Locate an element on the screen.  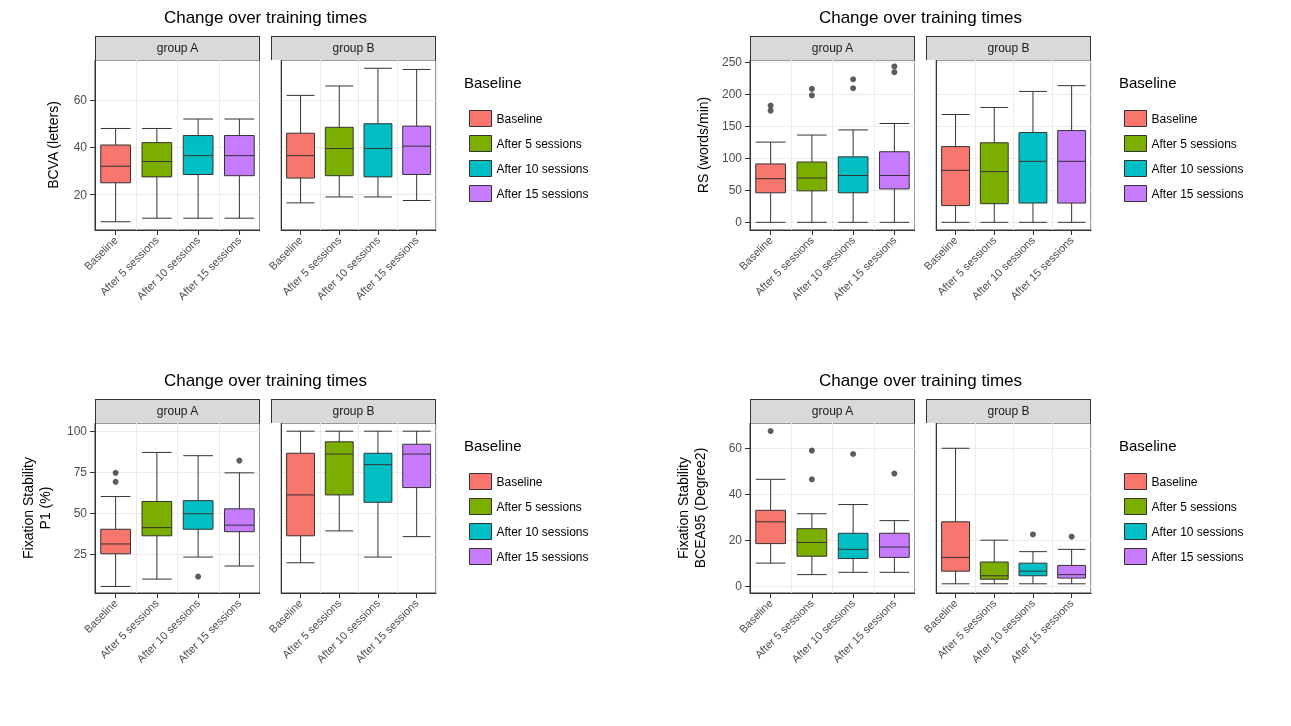
y-tick-label: 25 is located at coordinates (80, 553).